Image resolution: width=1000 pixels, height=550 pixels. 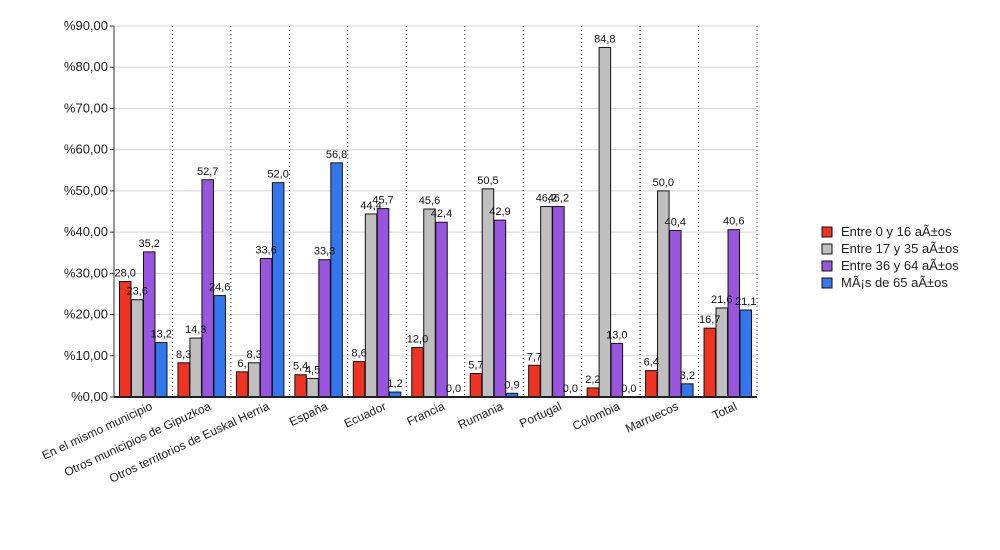 What do you see at coordinates (219, 288) in the screenshot?
I see `data-label: 24,6` at bounding box center [219, 288].